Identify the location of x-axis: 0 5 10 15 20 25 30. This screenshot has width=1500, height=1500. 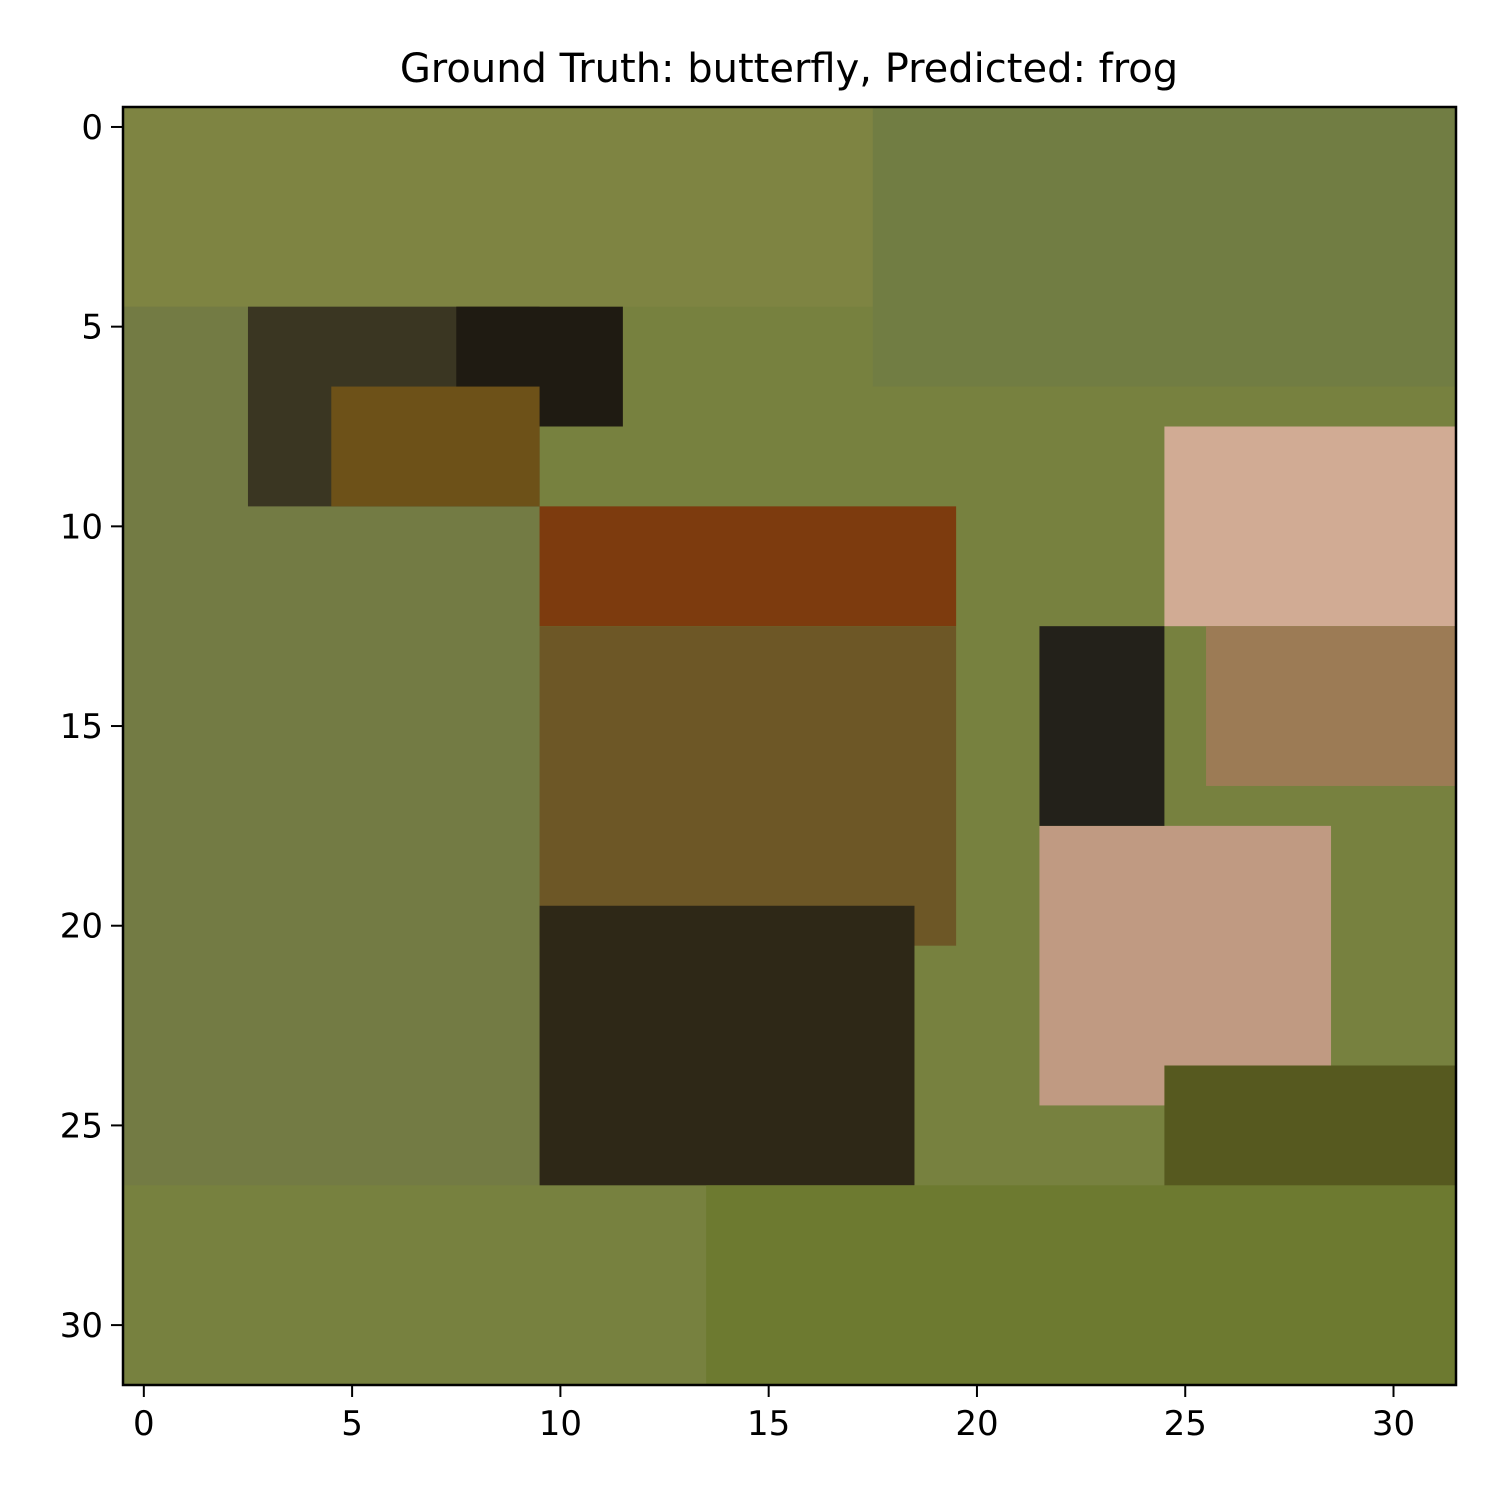
(774, 1414).